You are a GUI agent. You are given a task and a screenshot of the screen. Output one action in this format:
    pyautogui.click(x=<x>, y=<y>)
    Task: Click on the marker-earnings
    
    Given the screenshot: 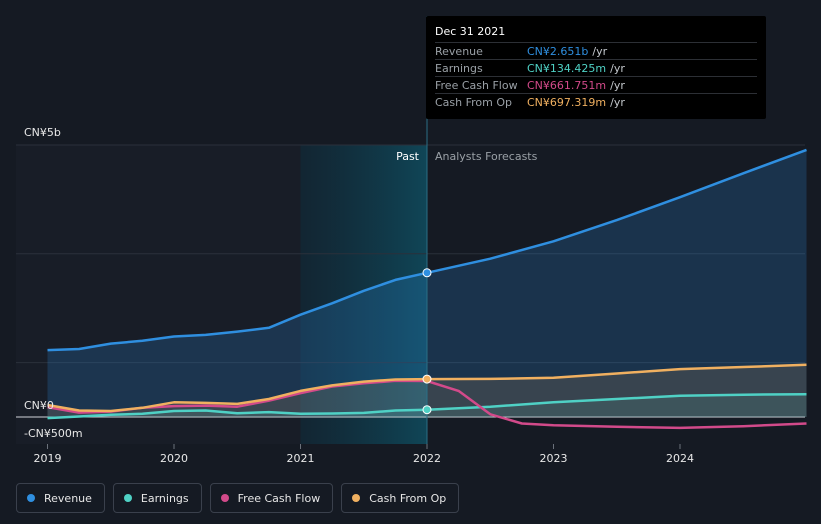 What is the action you would take?
    pyautogui.click(x=427, y=410)
    